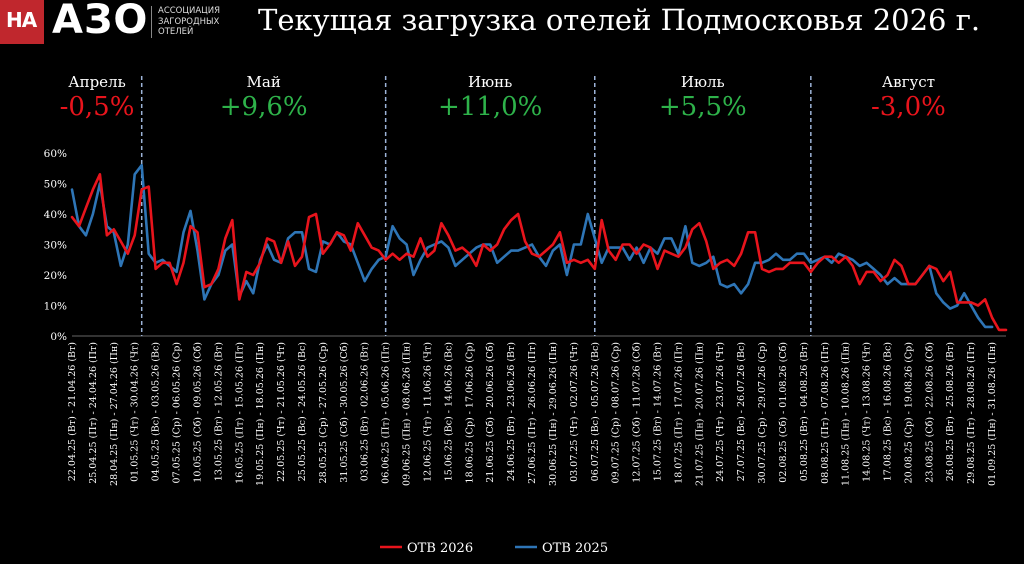  Describe the element at coordinates (407, 414) in the screenshot. I see `x-tick-label: 09.06.25 (Пн) - 08.06.26 (Пн)` at that location.